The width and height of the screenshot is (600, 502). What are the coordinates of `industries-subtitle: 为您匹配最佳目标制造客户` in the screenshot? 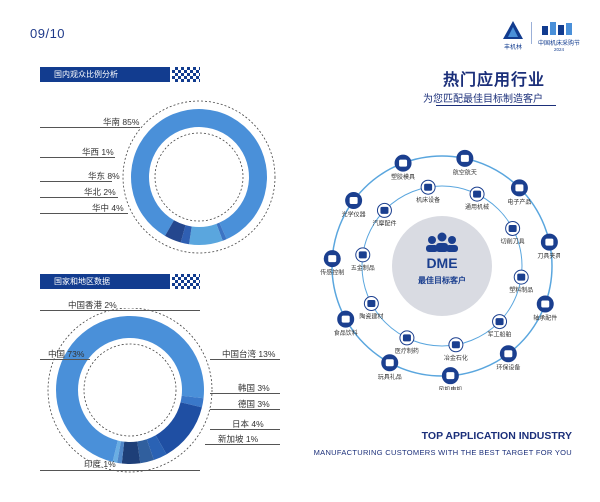 It's located at (483, 99).